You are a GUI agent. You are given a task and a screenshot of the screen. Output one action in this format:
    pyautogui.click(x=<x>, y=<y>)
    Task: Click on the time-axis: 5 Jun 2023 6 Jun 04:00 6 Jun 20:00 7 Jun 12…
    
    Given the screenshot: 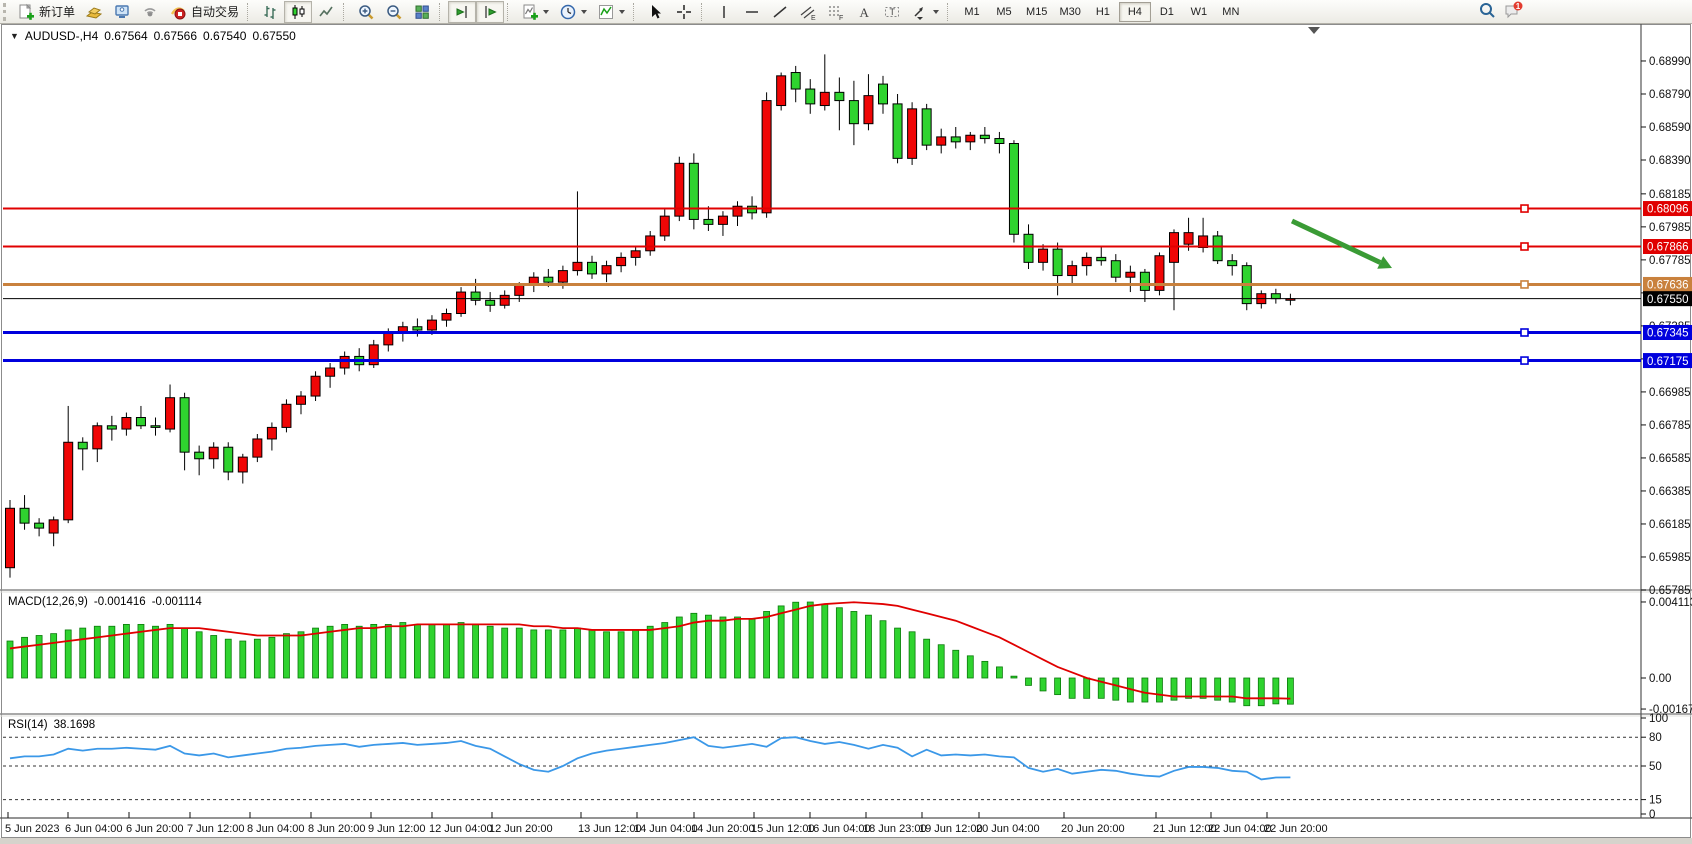 What is the action you would take?
    pyautogui.click(x=666, y=823)
    